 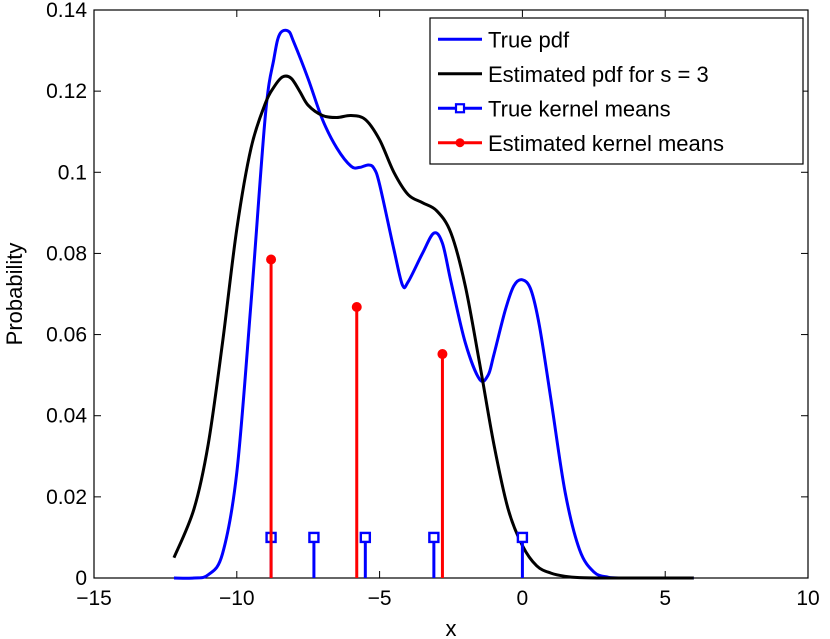 What do you see at coordinates (237, 598) in the screenshot?
I see `x-tick-label: −10` at bounding box center [237, 598].